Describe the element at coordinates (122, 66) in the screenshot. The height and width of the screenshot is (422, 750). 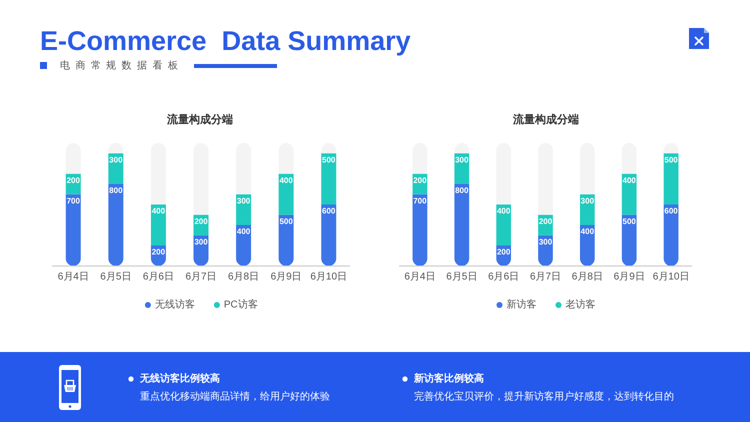
I see `text: 电商常规数据看板` at that location.